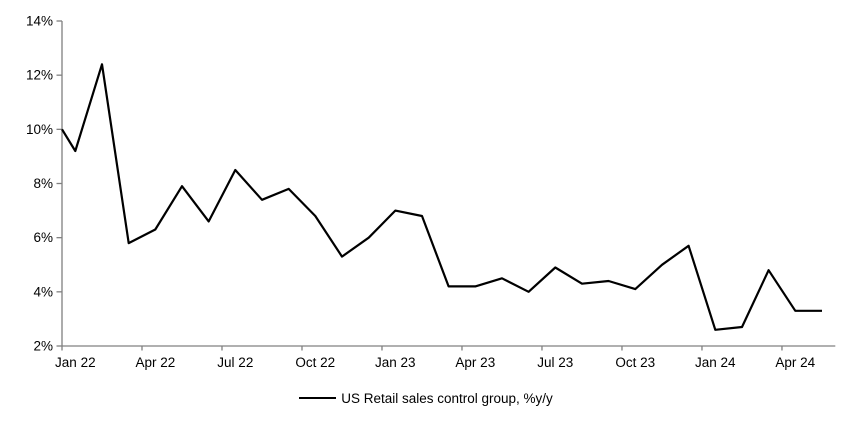 The width and height of the screenshot is (852, 423). Describe the element at coordinates (635, 362) in the screenshot. I see `x-axis-tick-label: Oct 23` at that location.